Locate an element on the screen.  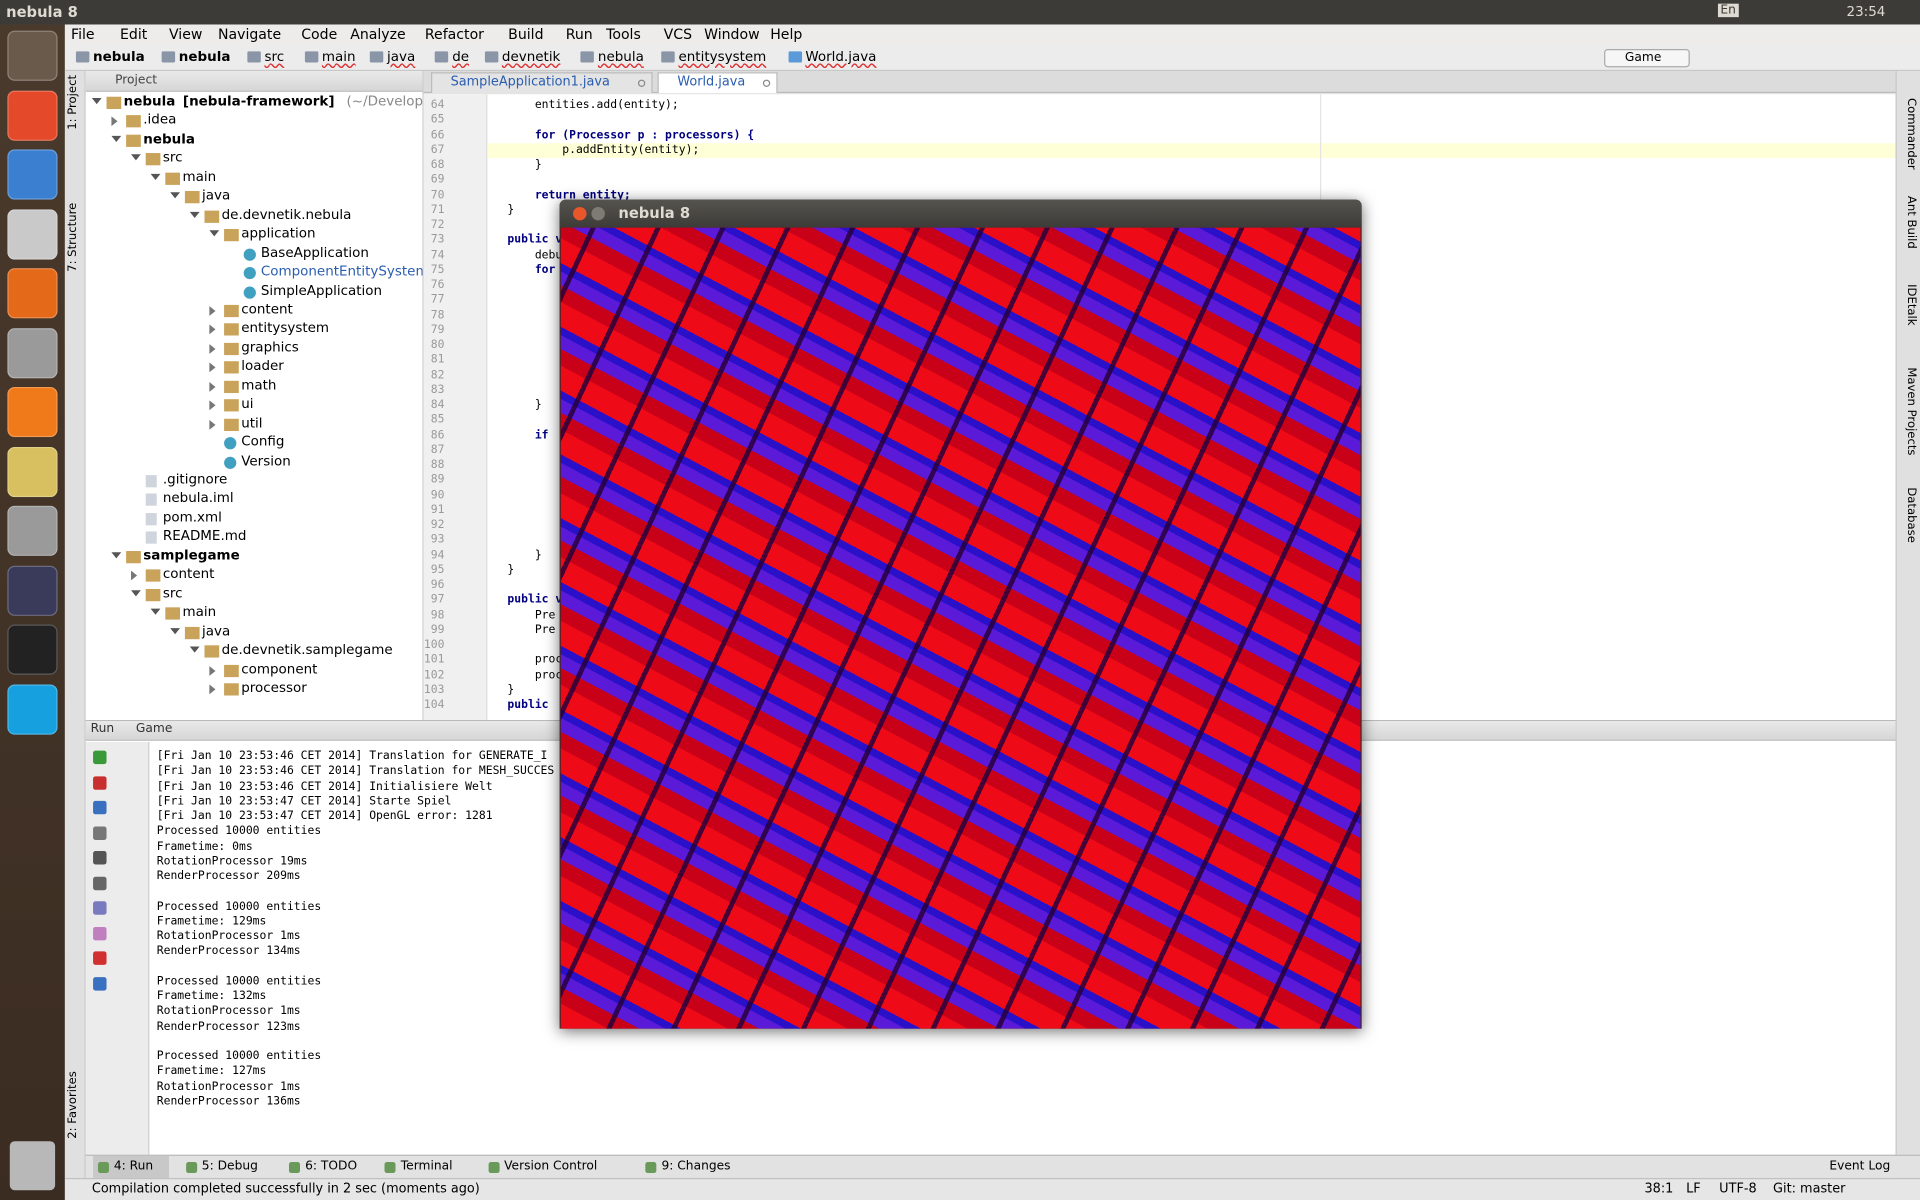
tree-label: graphics is located at coordinates (270, 346).